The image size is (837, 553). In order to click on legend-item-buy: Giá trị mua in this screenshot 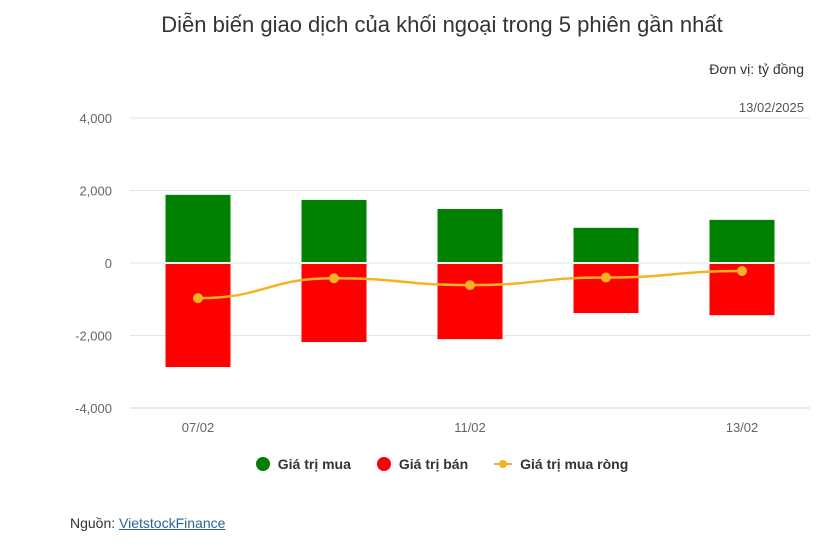, I will do `click(303, 464)`.